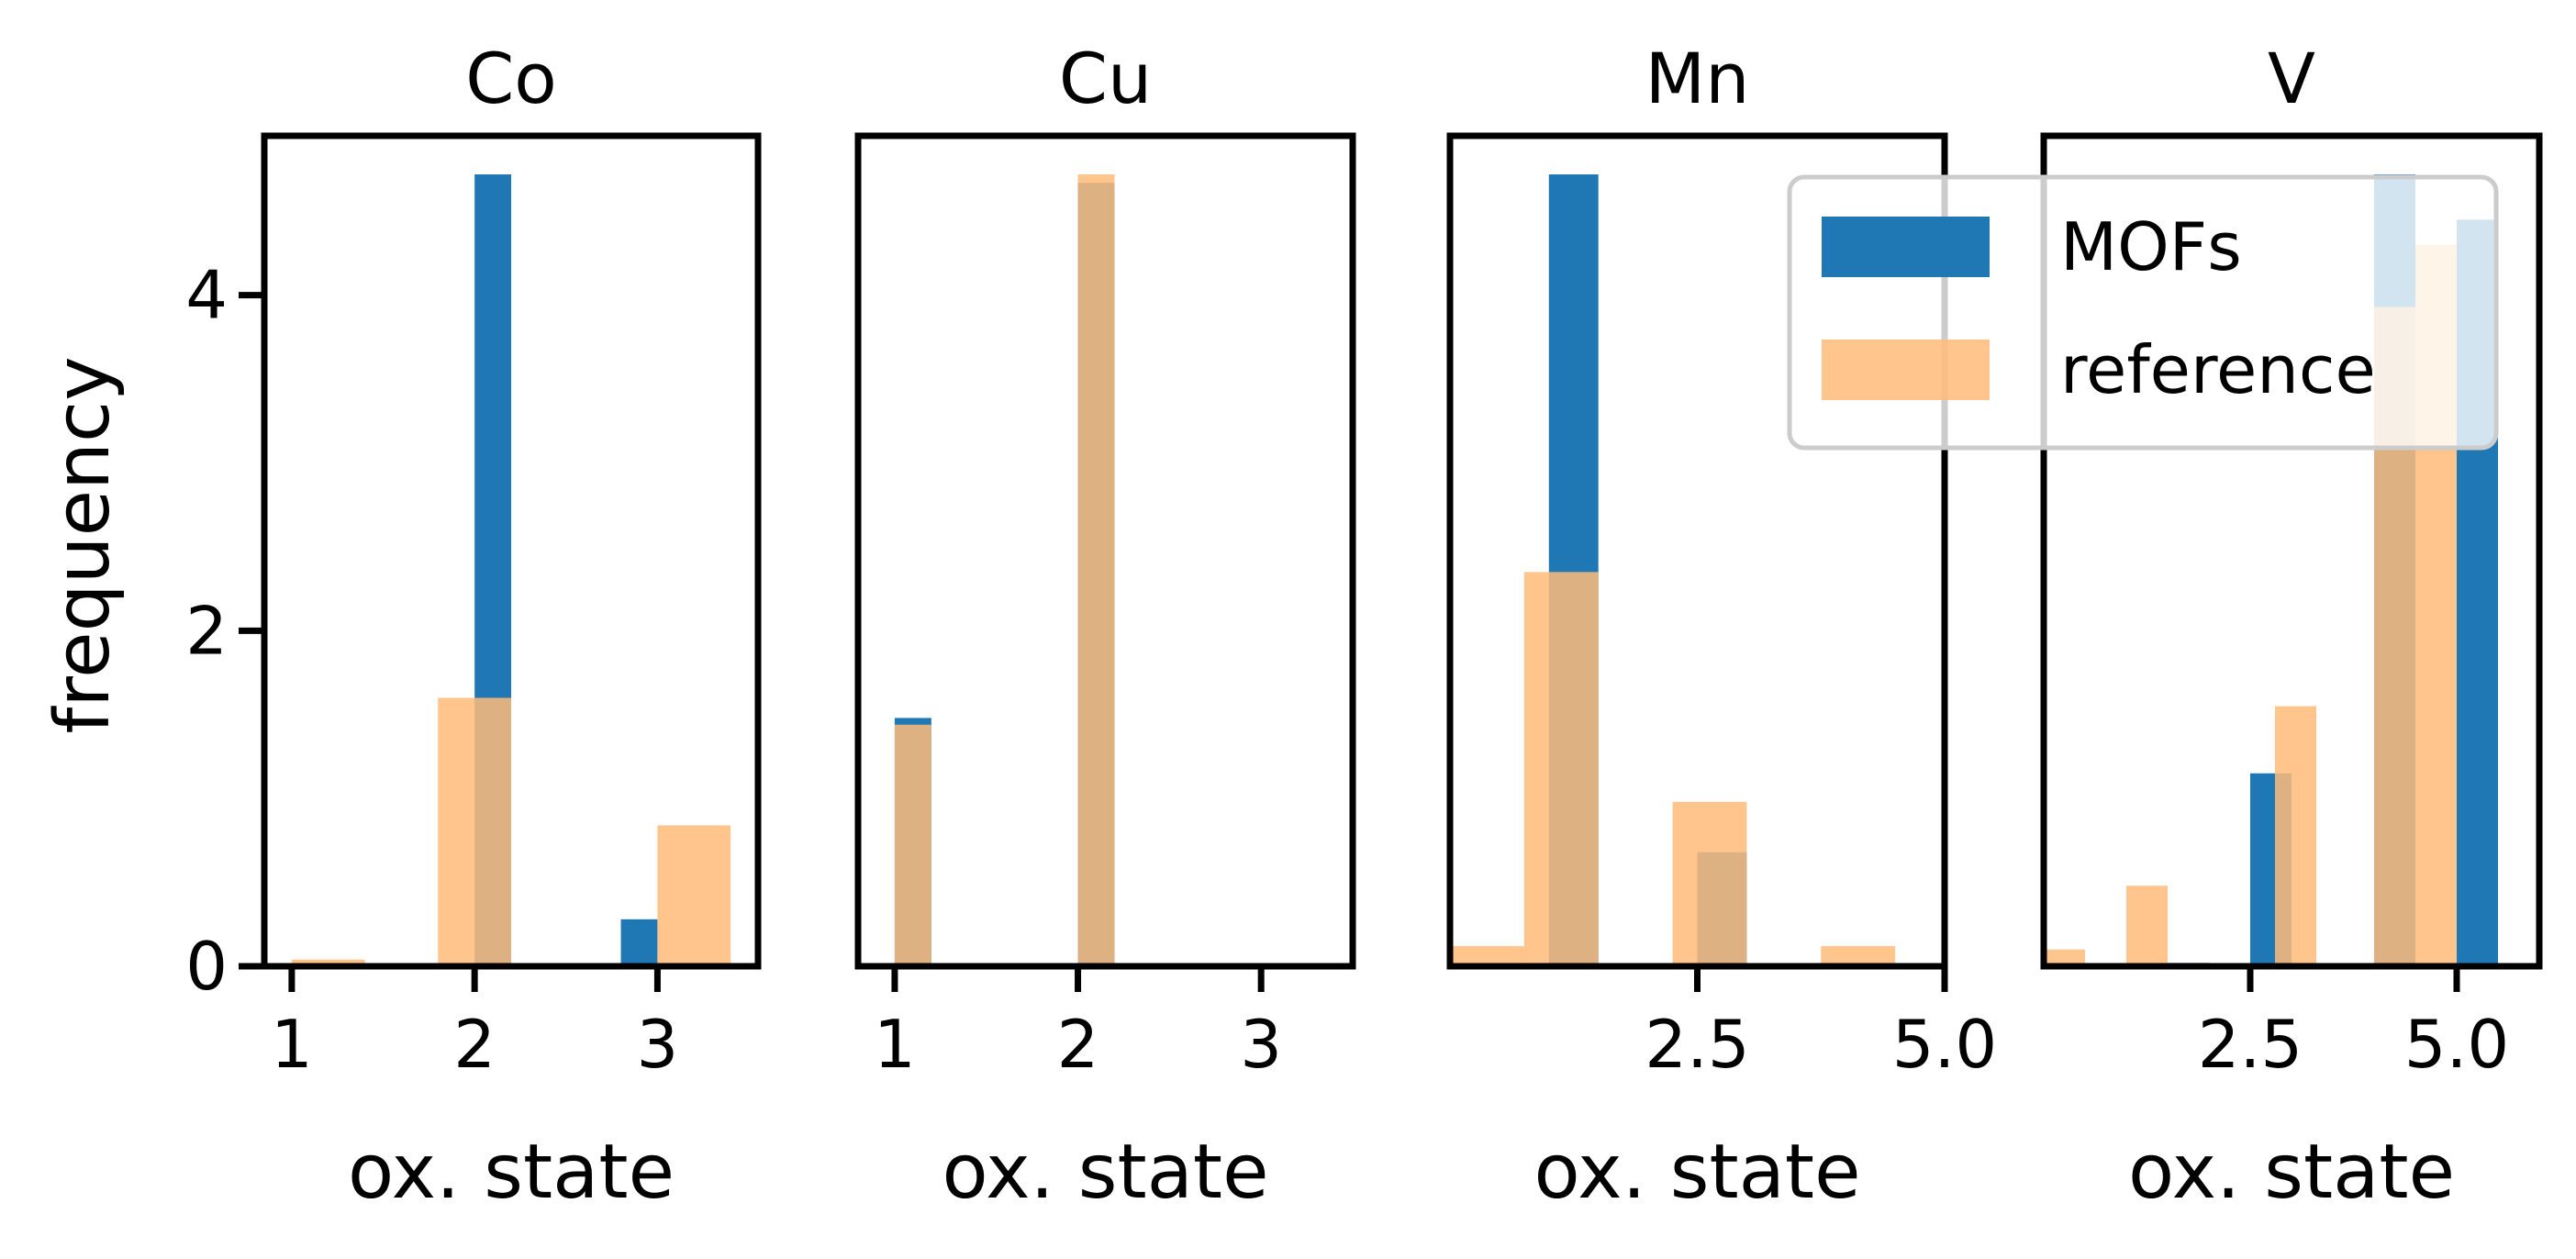 The height and width of the screenshot is (1259, 2576). What do you see at coordinates (2143, 312) in the screenshot?
I see `legend: MOFs reference` at bounding box center [2143, 312].